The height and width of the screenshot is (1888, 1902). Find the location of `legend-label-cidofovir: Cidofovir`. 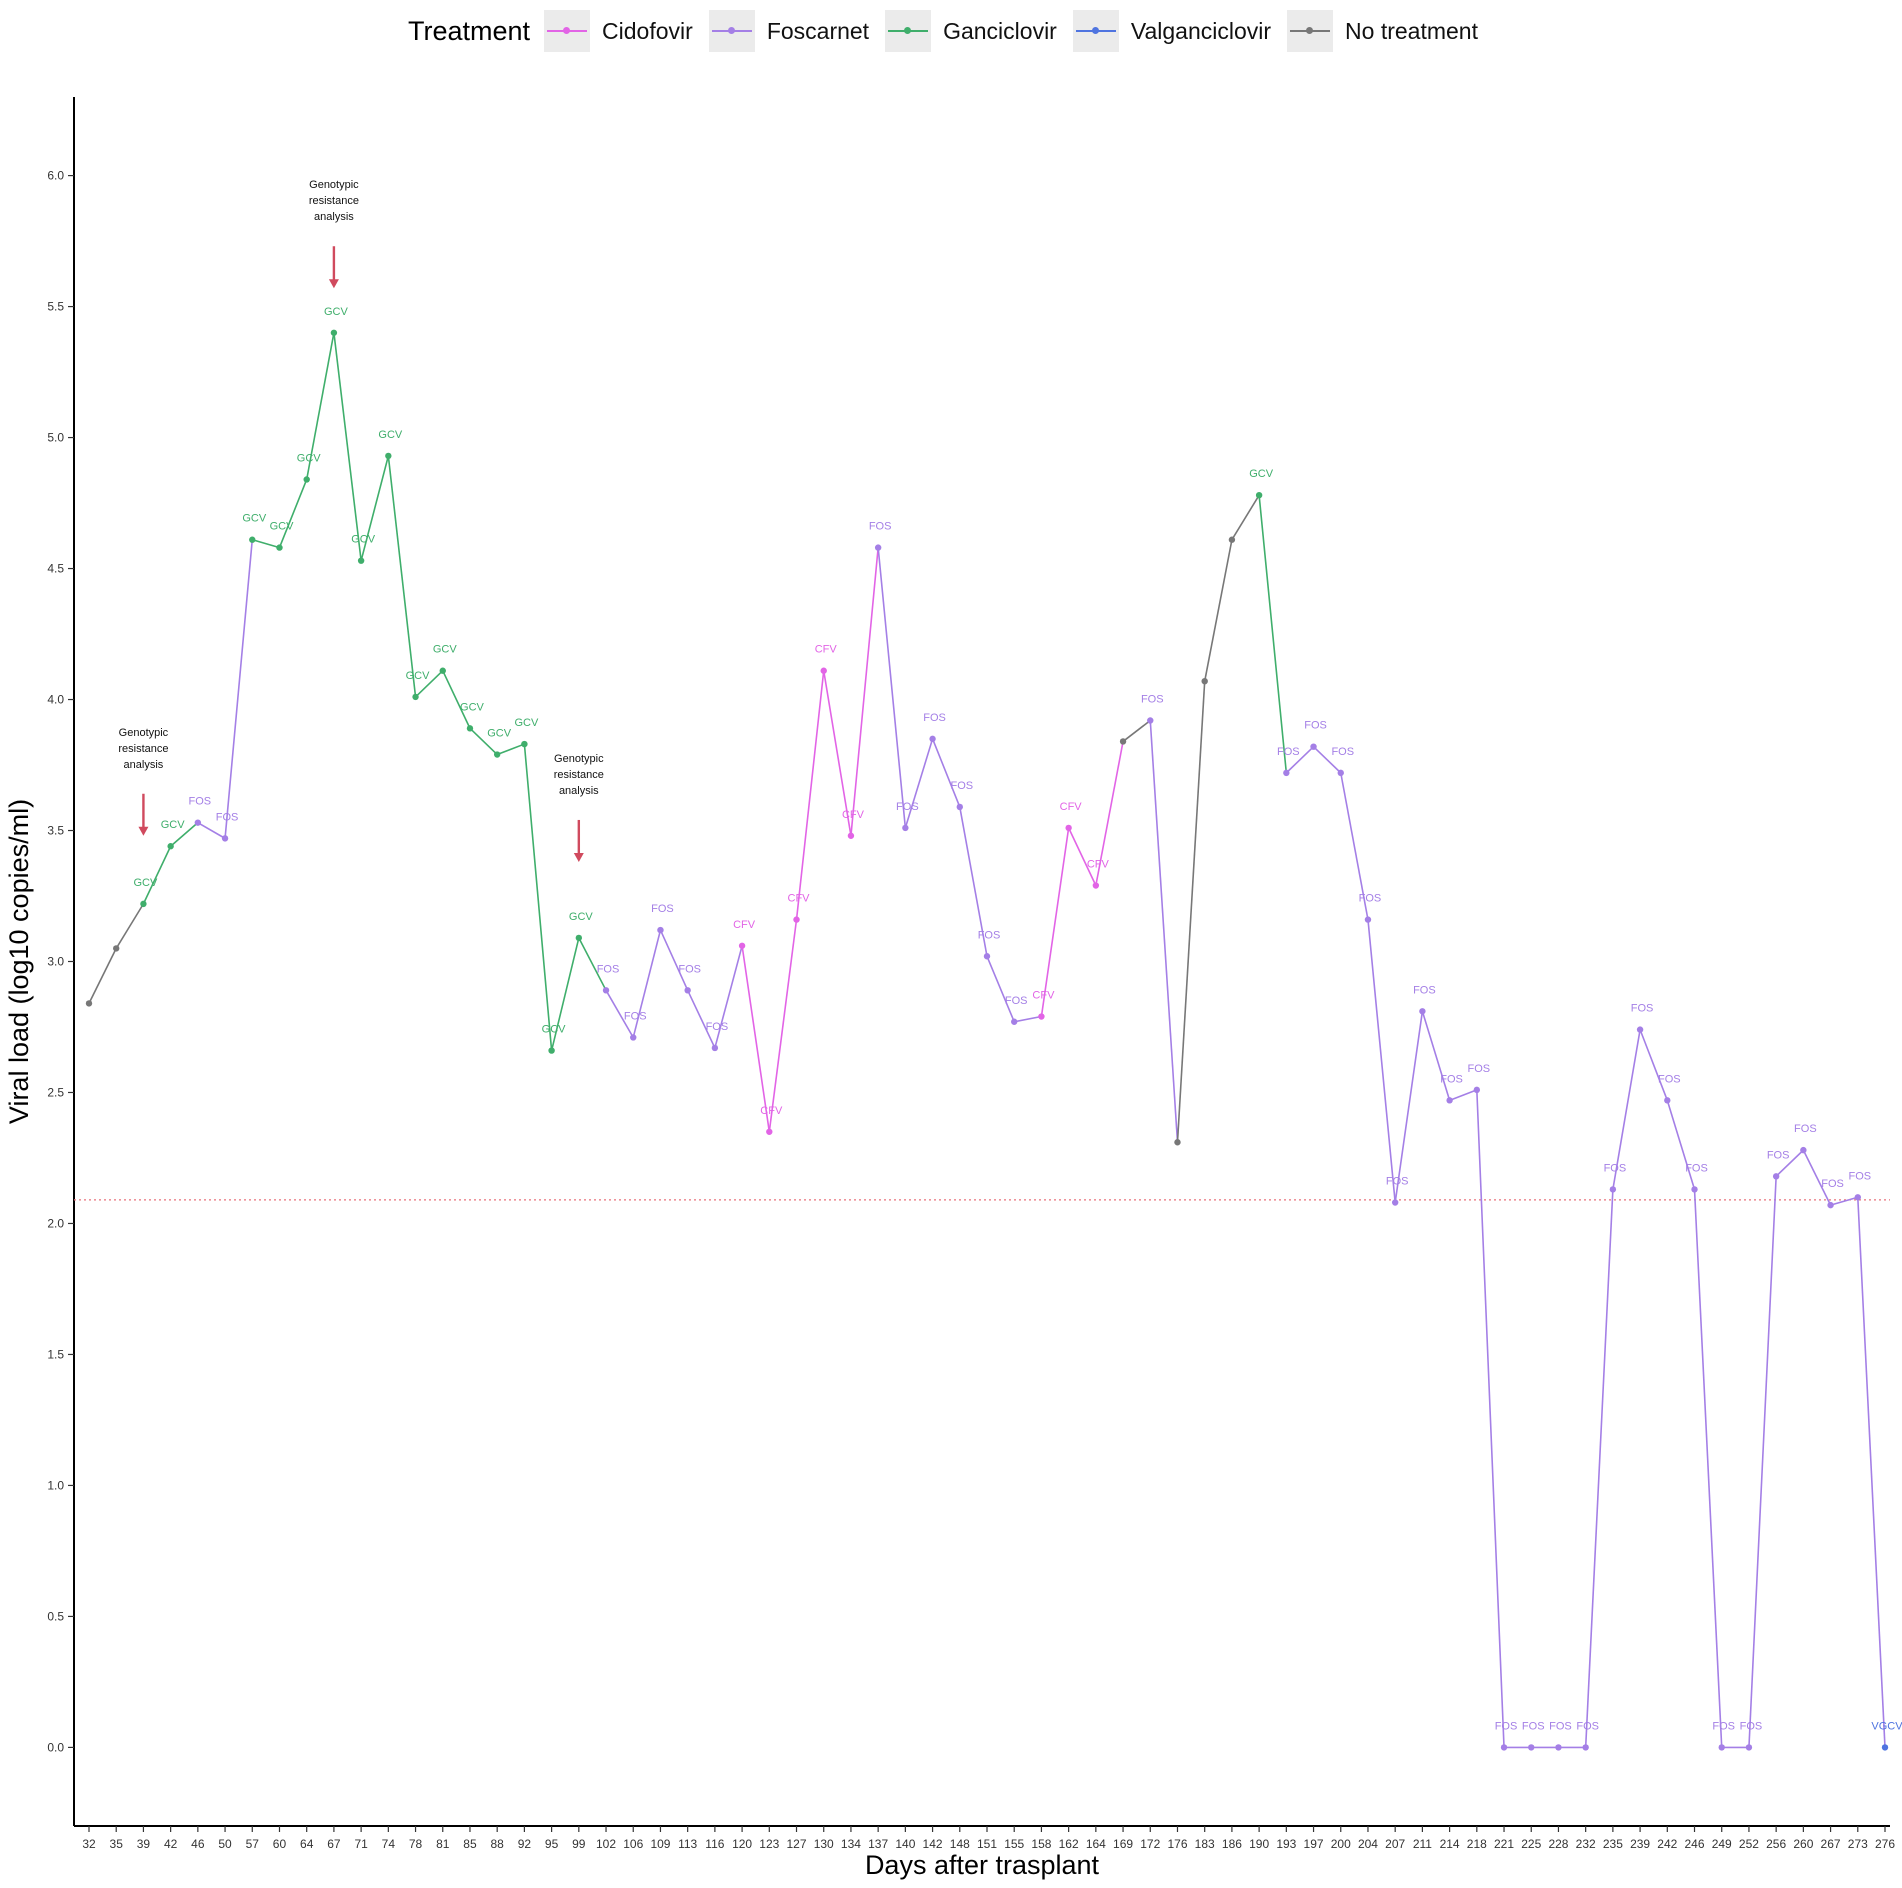

legend-label-cidofovir: Cidofovir is located at coordinates (647, 30).